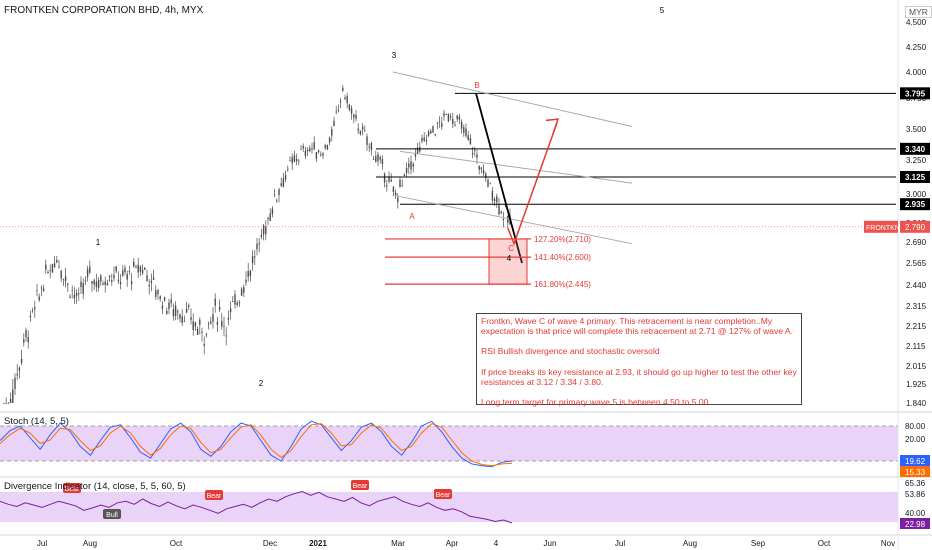 Image resolution: width=932 pixels, height=550 pixels. What do you see at coordinates (562, 257) in the screenshot?
I see `fib-level-label: 141.40%(2.600)` at bounding box center [562, 257].